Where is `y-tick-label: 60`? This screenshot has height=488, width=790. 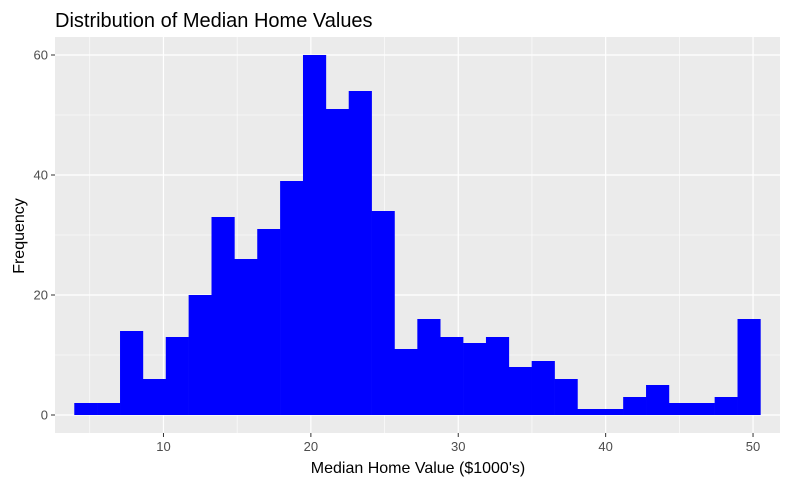
y-tick-label: 60 is located at coordinates (41, 55).